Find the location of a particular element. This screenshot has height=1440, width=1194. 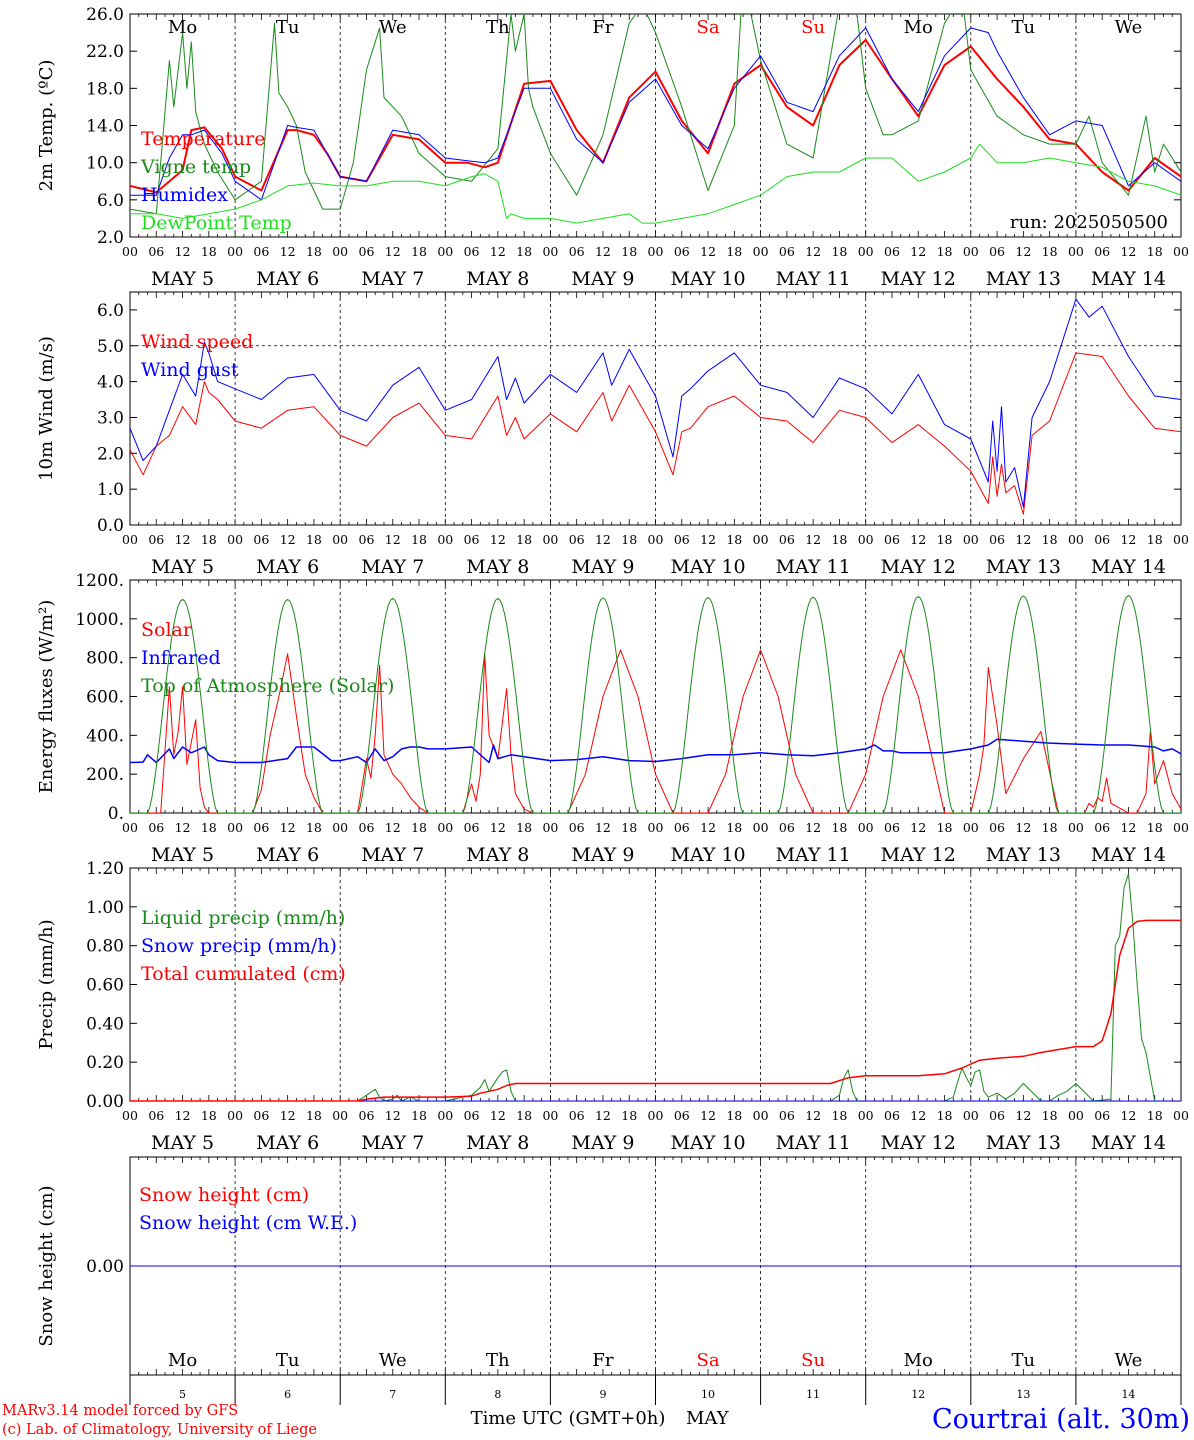

day-name-label: We is located at coordinates (1129, 27).